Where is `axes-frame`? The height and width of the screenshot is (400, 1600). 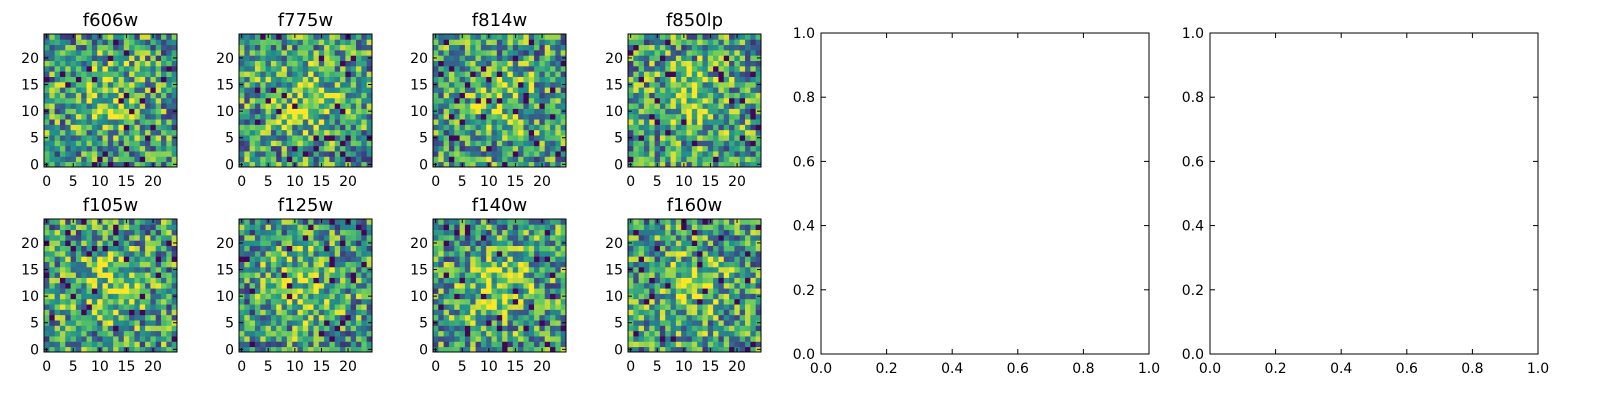
axes-frame is located at coordinates (110, 285).